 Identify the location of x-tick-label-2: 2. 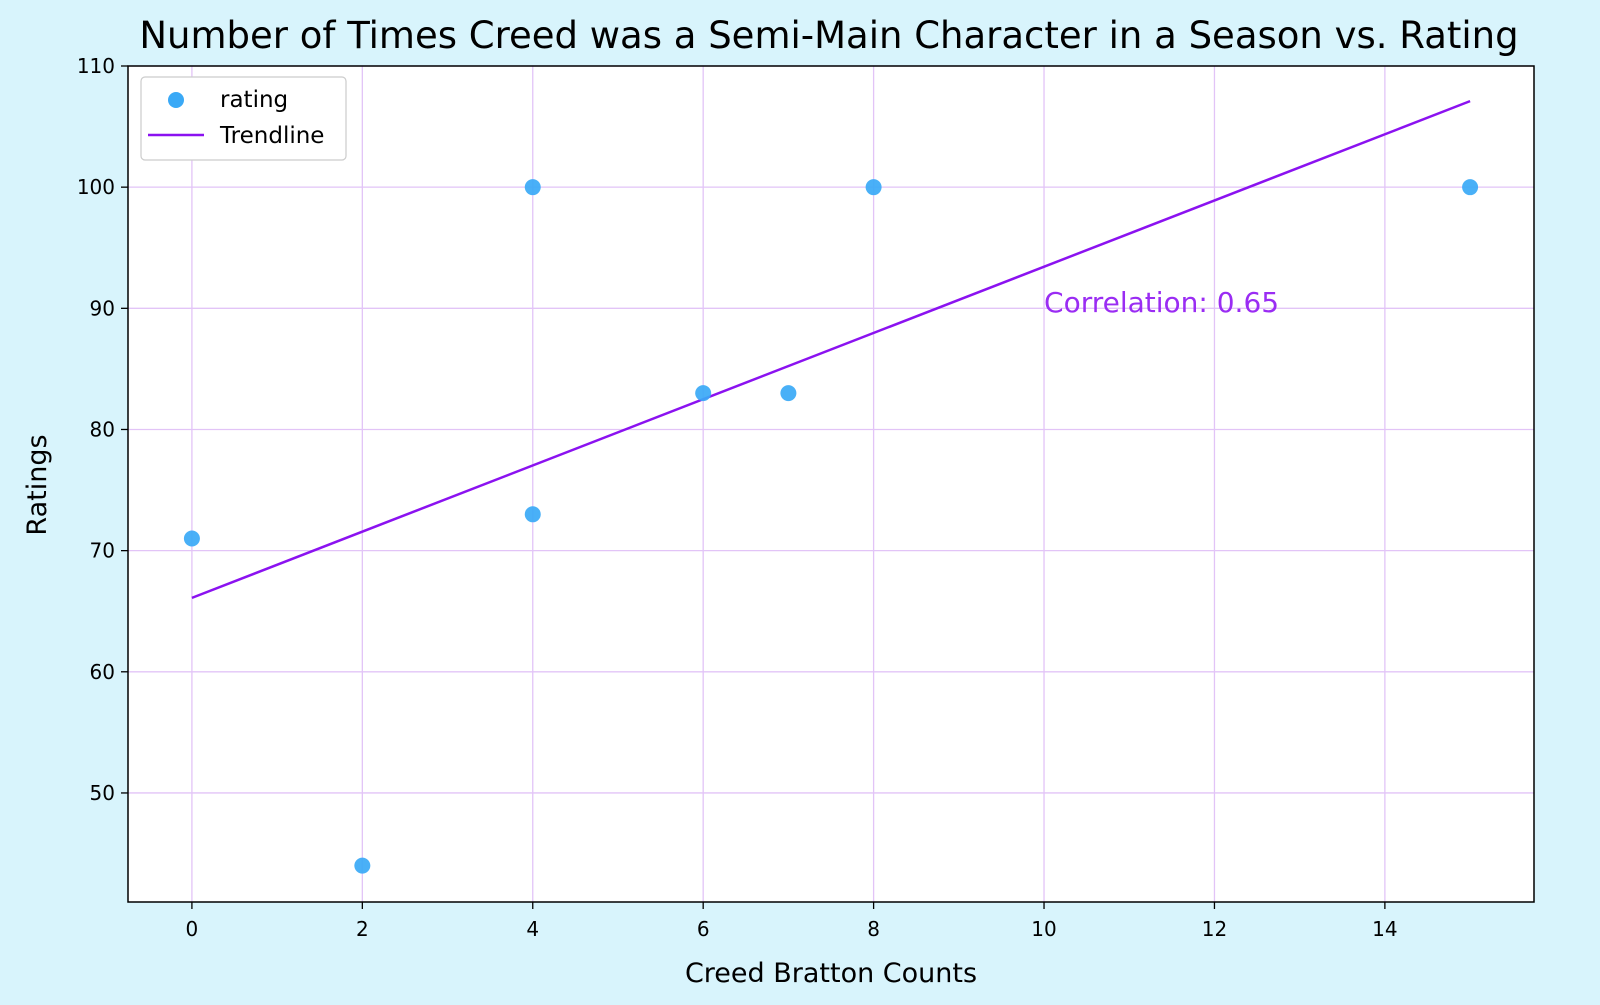
(362, 929).